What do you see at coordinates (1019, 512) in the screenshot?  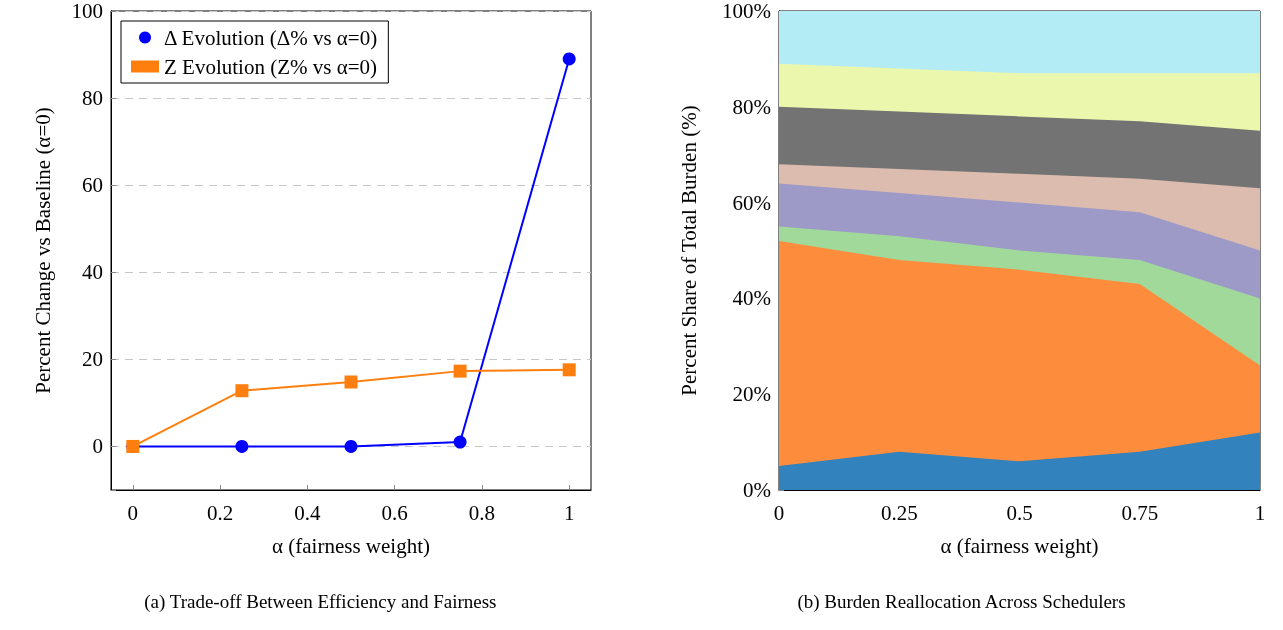 I see `x-tick-label: 0.5` at bounding box center [1019, 512].